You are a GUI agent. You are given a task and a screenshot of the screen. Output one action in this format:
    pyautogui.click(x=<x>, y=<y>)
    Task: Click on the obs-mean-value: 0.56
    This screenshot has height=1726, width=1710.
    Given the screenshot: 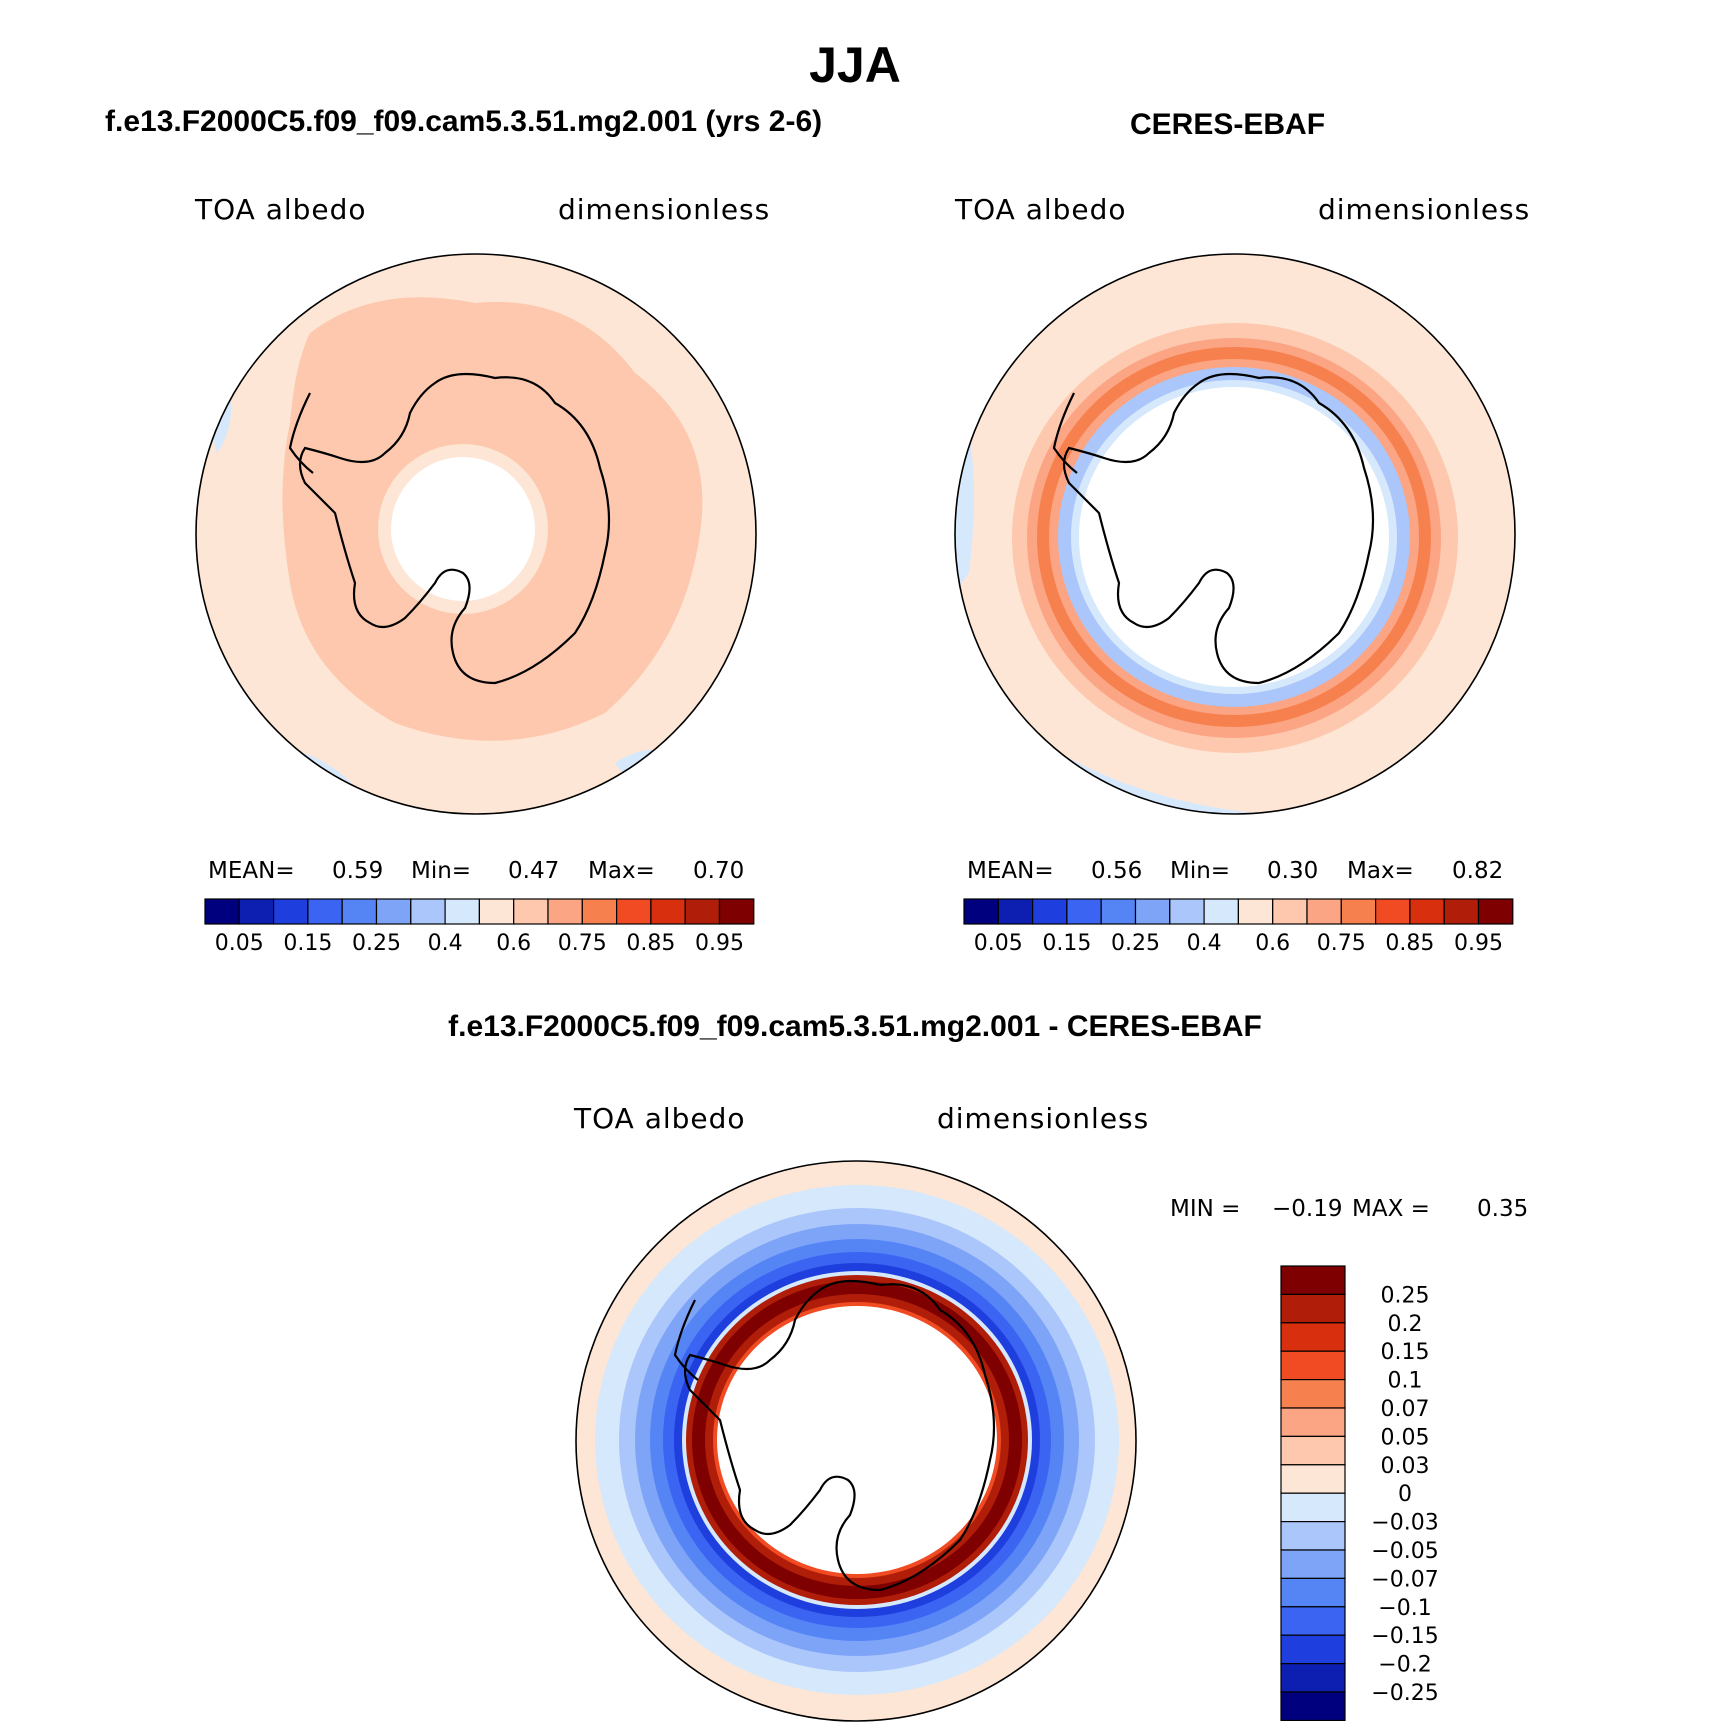 What is the action you would take?
    pyautogui.click(x=1117, y=871)
    